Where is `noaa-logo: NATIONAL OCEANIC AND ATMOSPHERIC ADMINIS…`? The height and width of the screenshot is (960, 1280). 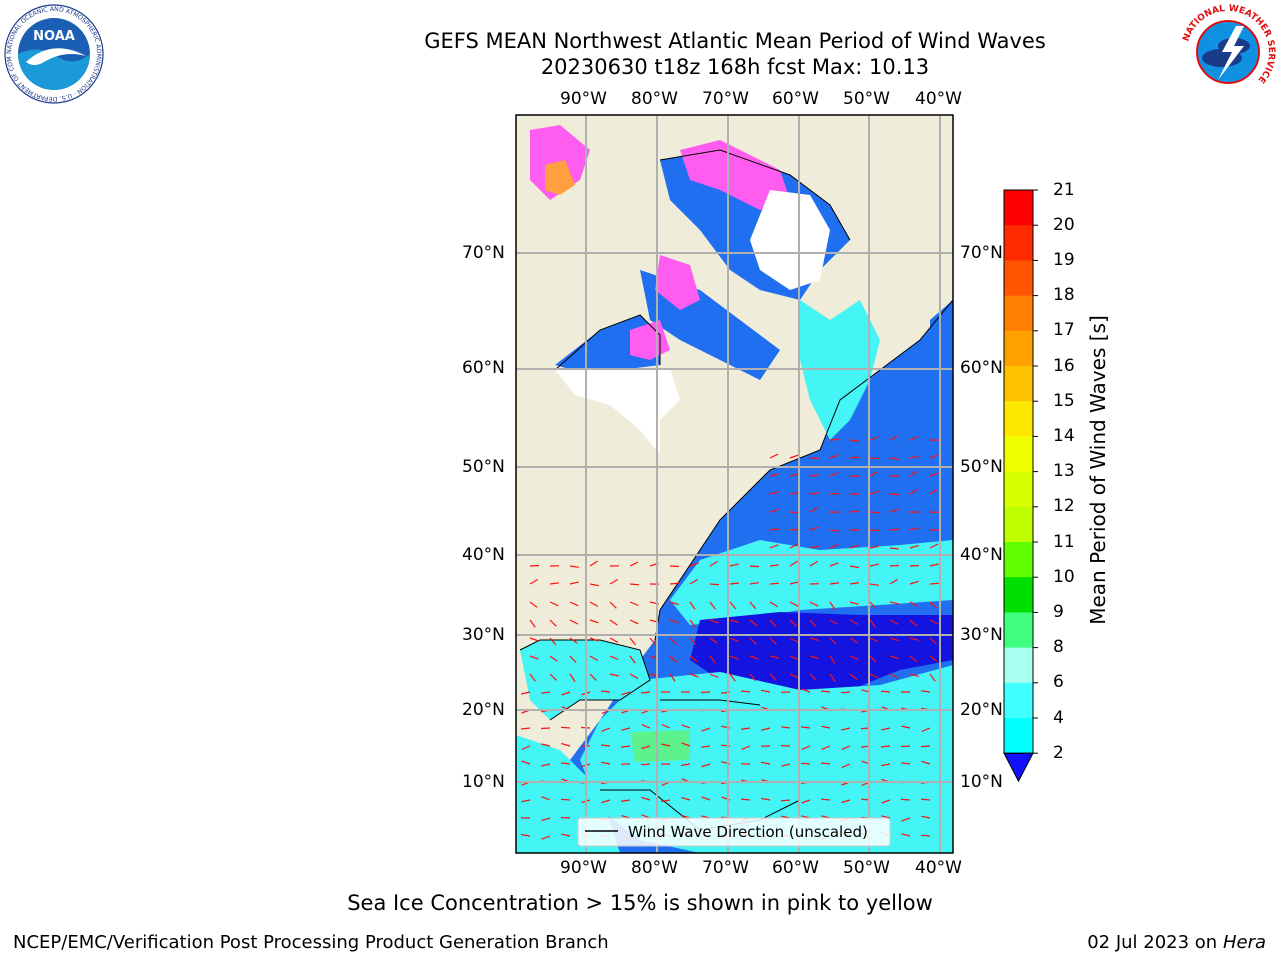 noaa-logo: NATIONAL OCEANIC AND ATMOSPHERIC ADMINIS… is located at coordinates (54, 54).